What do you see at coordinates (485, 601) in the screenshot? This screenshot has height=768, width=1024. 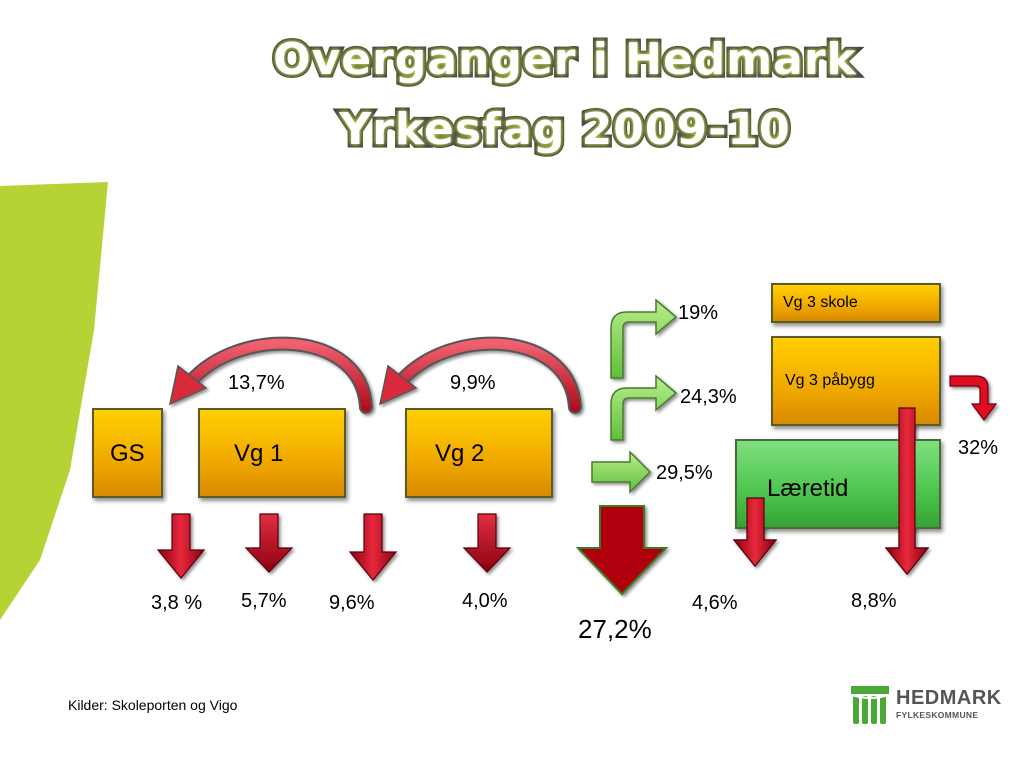 I see `pct-drop-vg2: 4,0%` at bounding box center [485, 601].